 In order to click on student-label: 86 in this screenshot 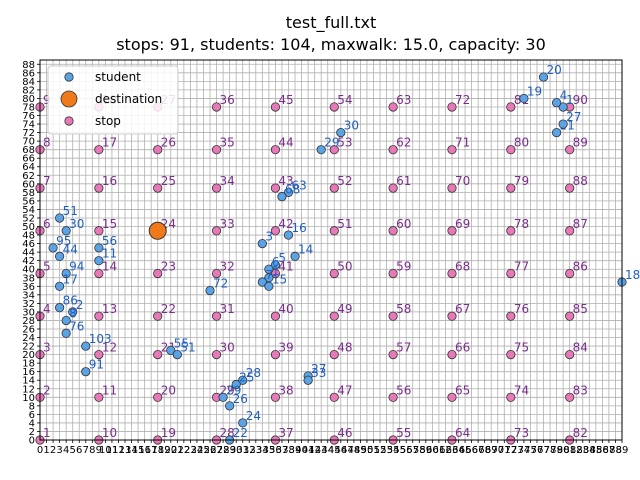, I will do `click(70, 301)`.